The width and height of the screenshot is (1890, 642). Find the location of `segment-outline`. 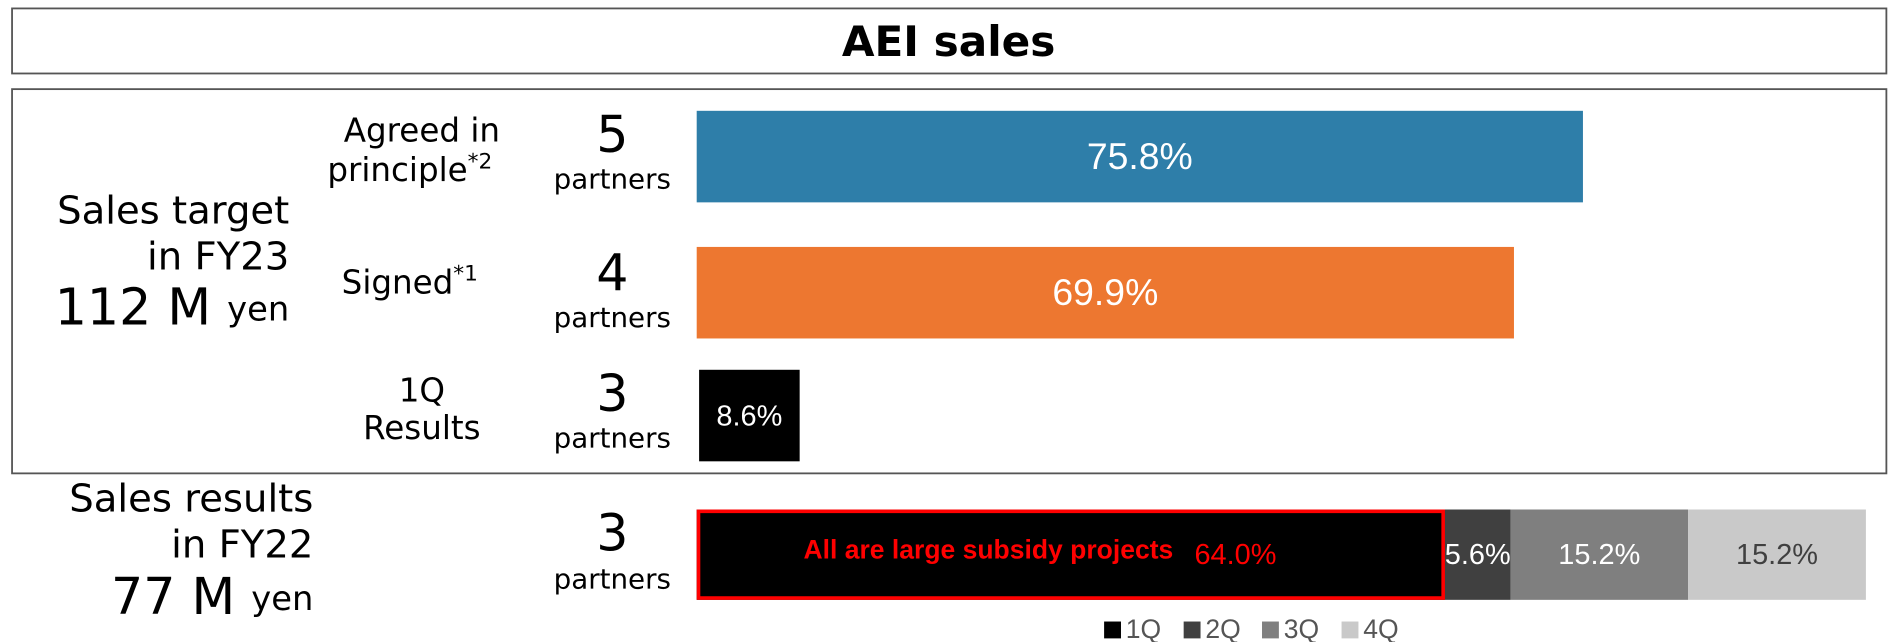

segment-outline is located at coordinates (1070, 554).